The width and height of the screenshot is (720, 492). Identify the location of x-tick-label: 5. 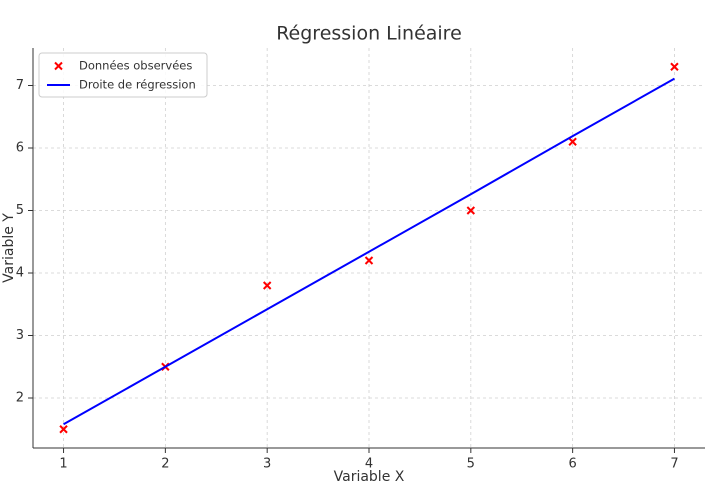
(471, 464).